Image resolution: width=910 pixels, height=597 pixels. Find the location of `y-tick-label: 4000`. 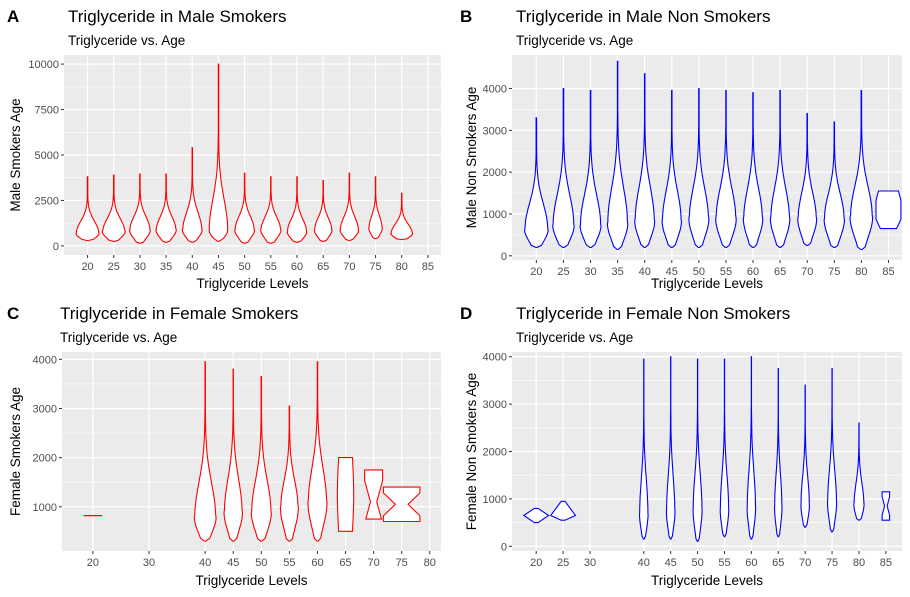

y-tick-label: 4000 is located at coordinates (495, 89).